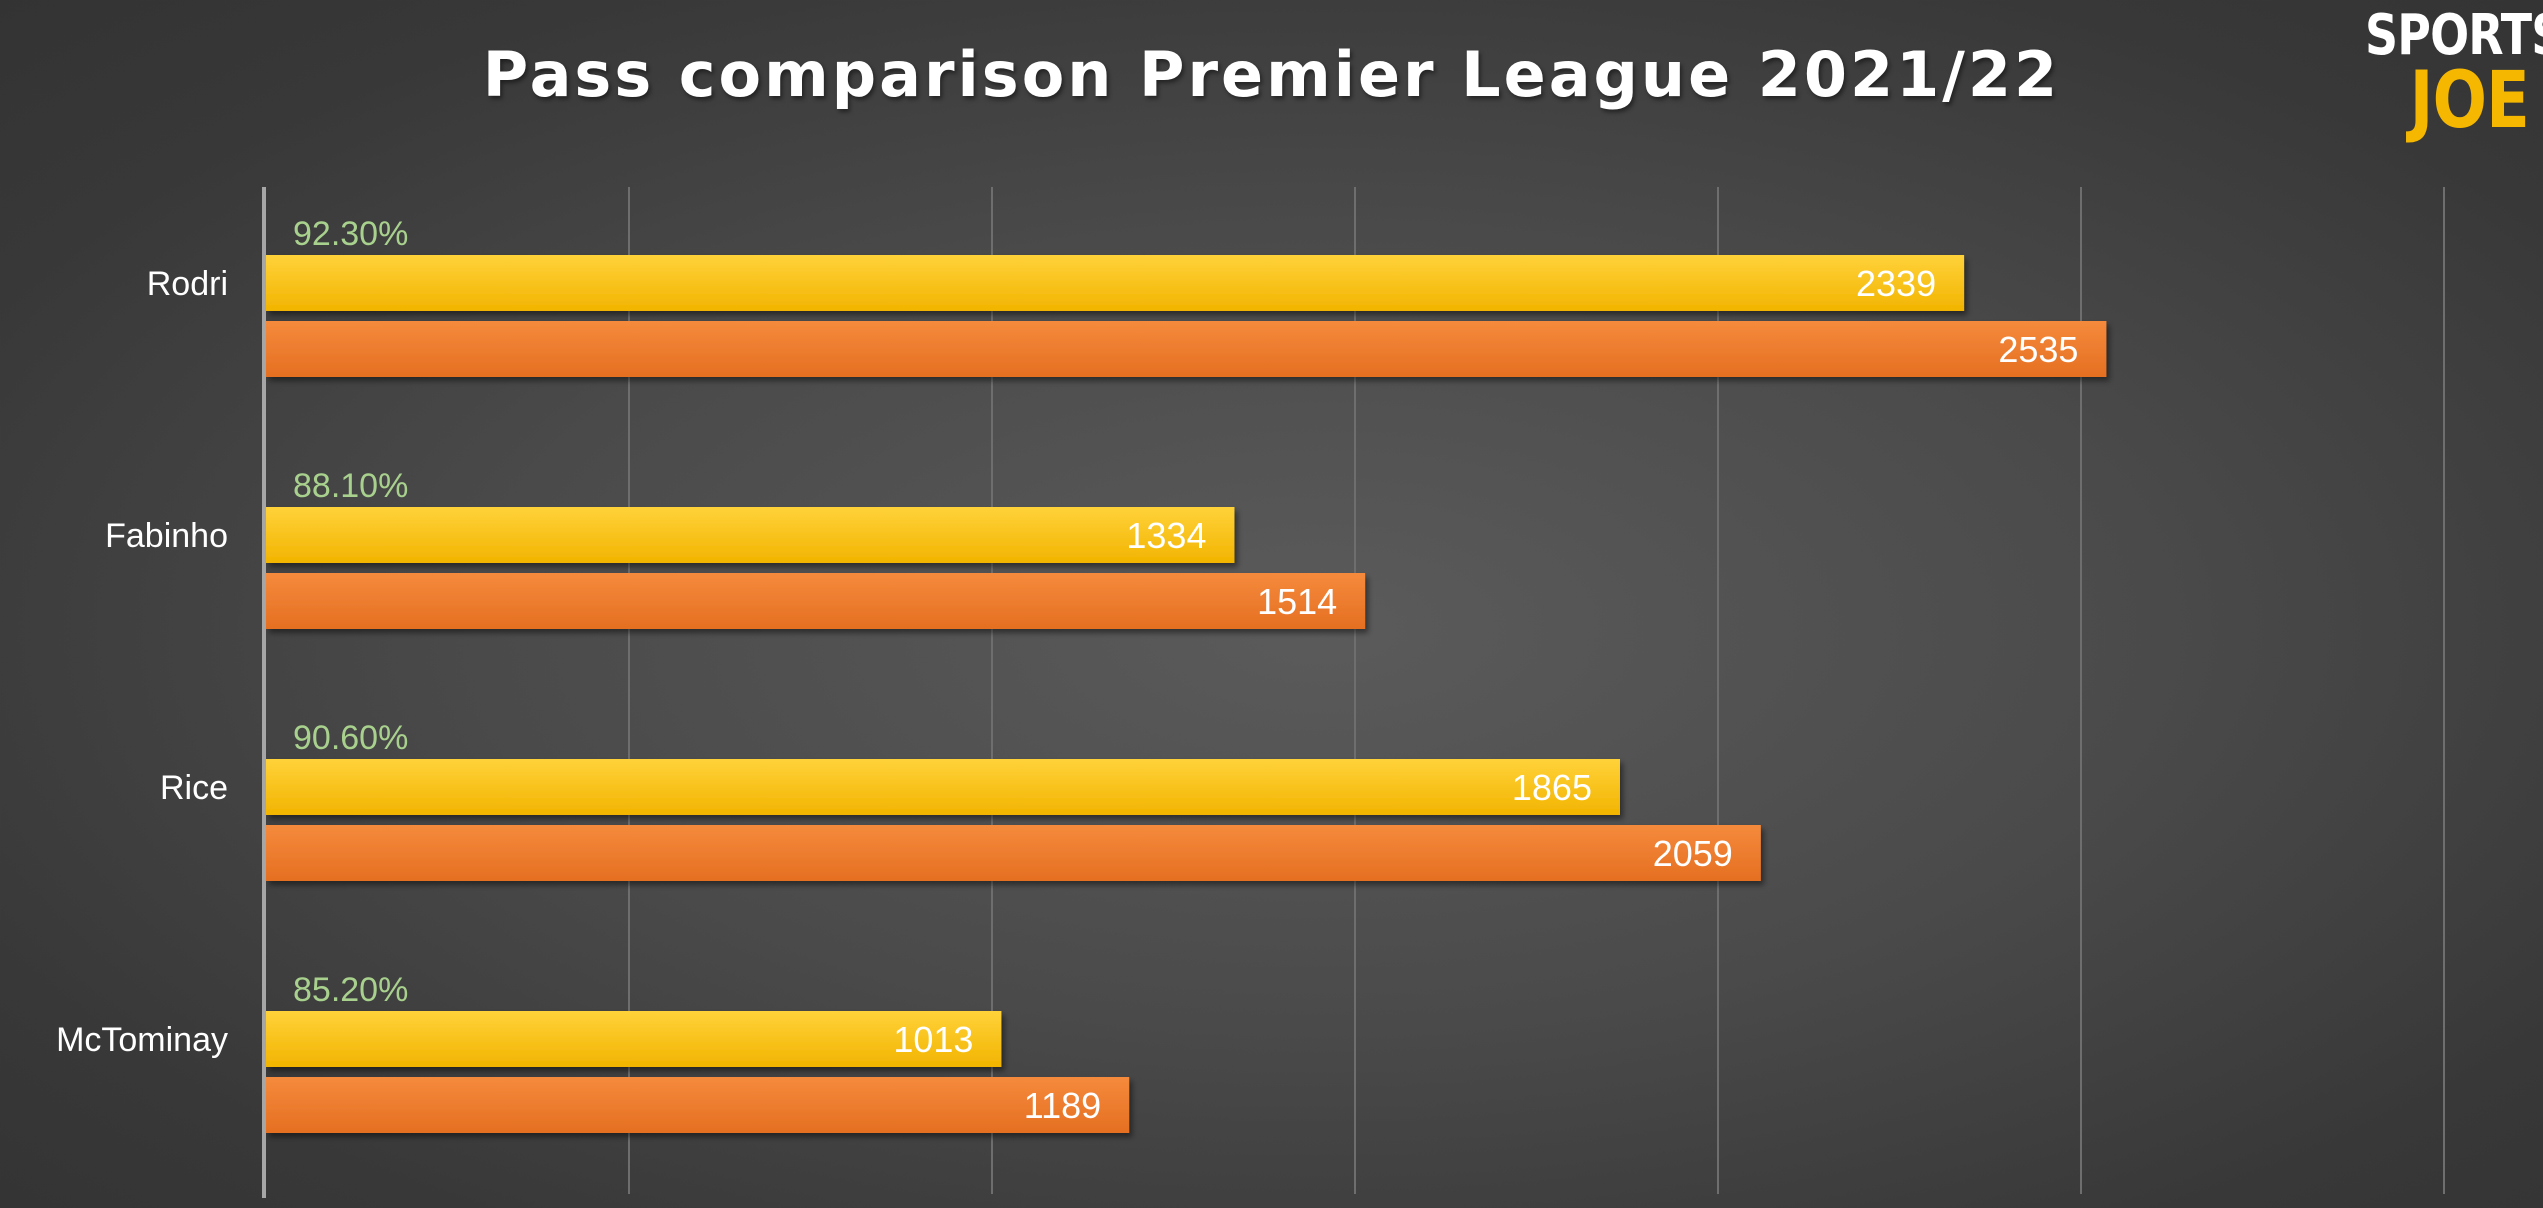 The width and height of the screenshot is (2543, 1208). Describe the element at coordinates (2454, 35) in the screenshot. I see `logo-line-sports: SPORTS` at that location.